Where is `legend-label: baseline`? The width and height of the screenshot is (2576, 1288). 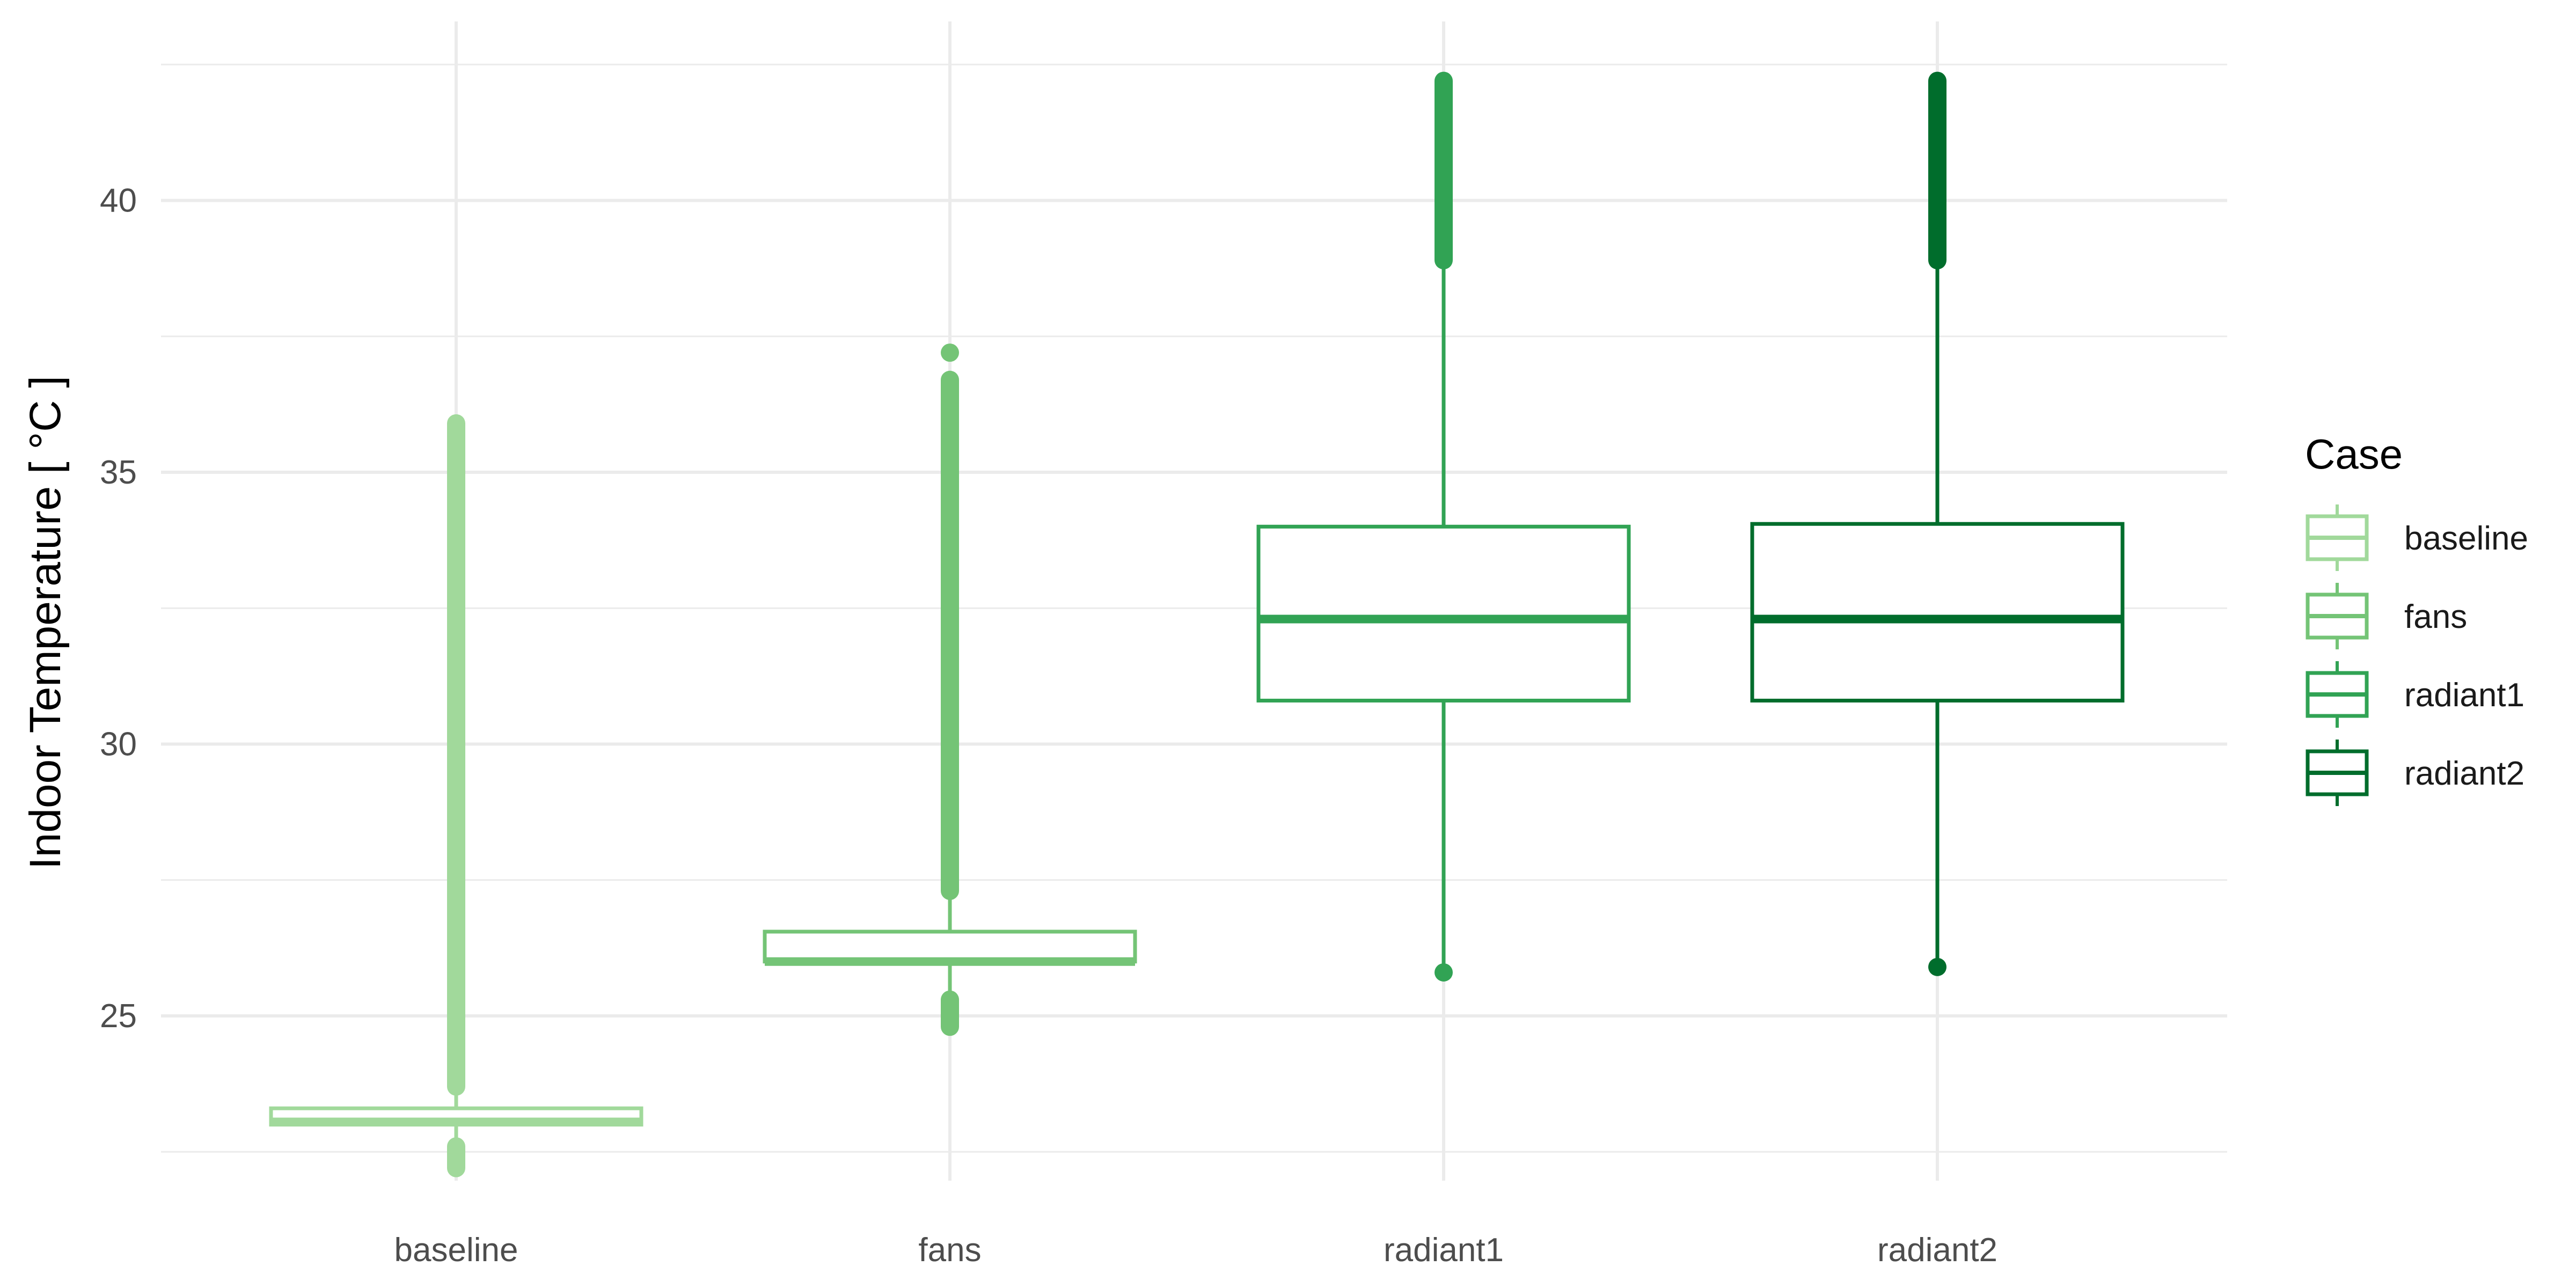
legend-label: baseline is located at coordinates (2466, 538).